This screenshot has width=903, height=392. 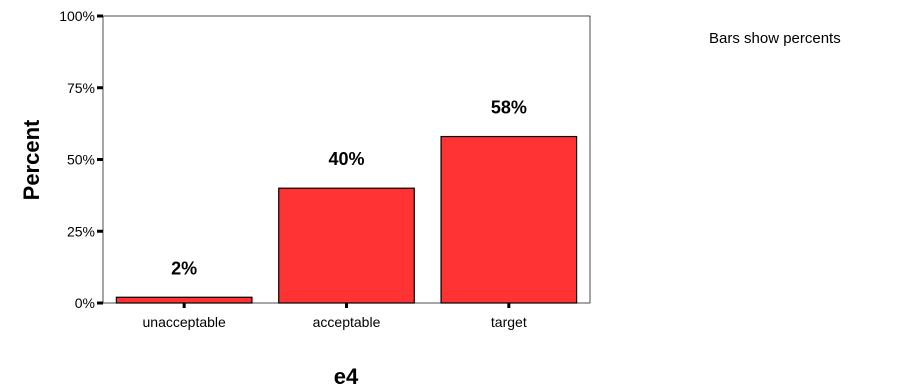 I want to click on y-axis-title: Percent, so click(x=31, y=159).